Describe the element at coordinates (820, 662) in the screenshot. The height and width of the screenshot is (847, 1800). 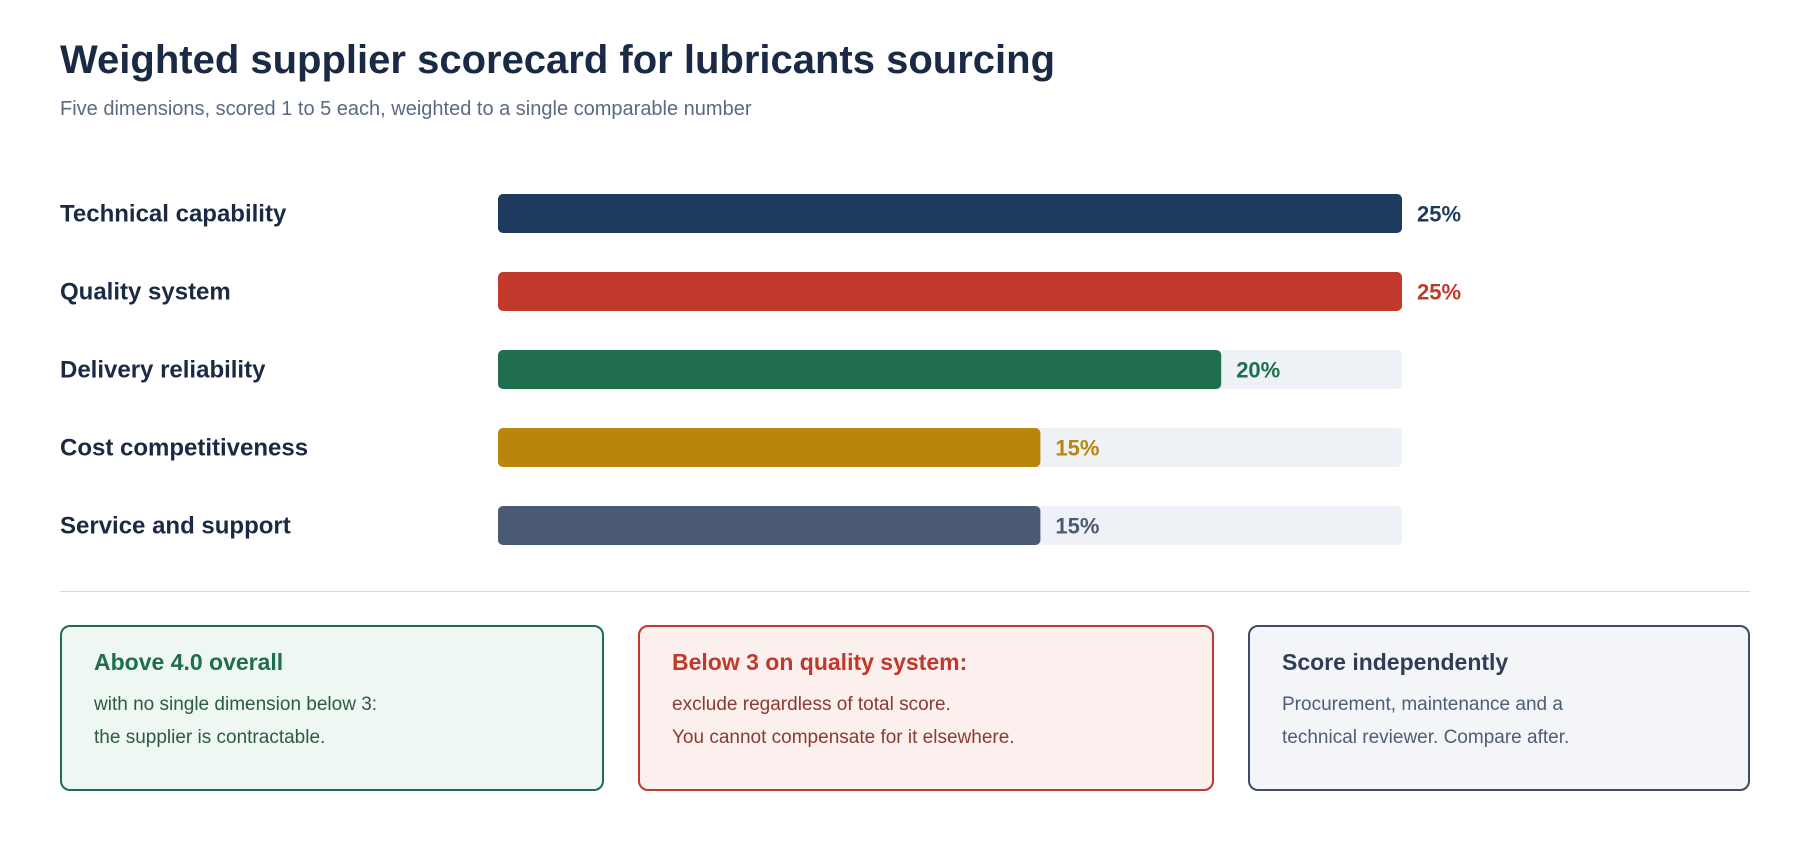
I see `card-title: Below 3 on quality system:` at that location.